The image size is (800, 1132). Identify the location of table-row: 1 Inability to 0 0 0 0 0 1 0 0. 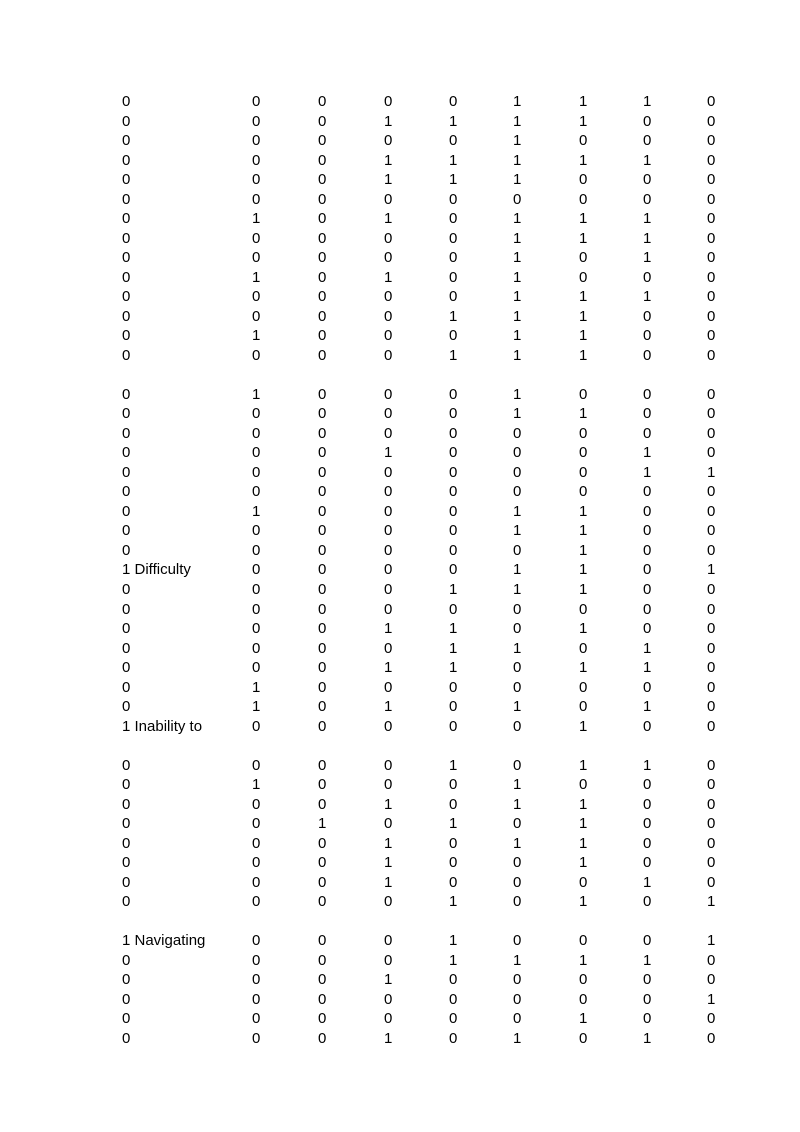
(400, 727).